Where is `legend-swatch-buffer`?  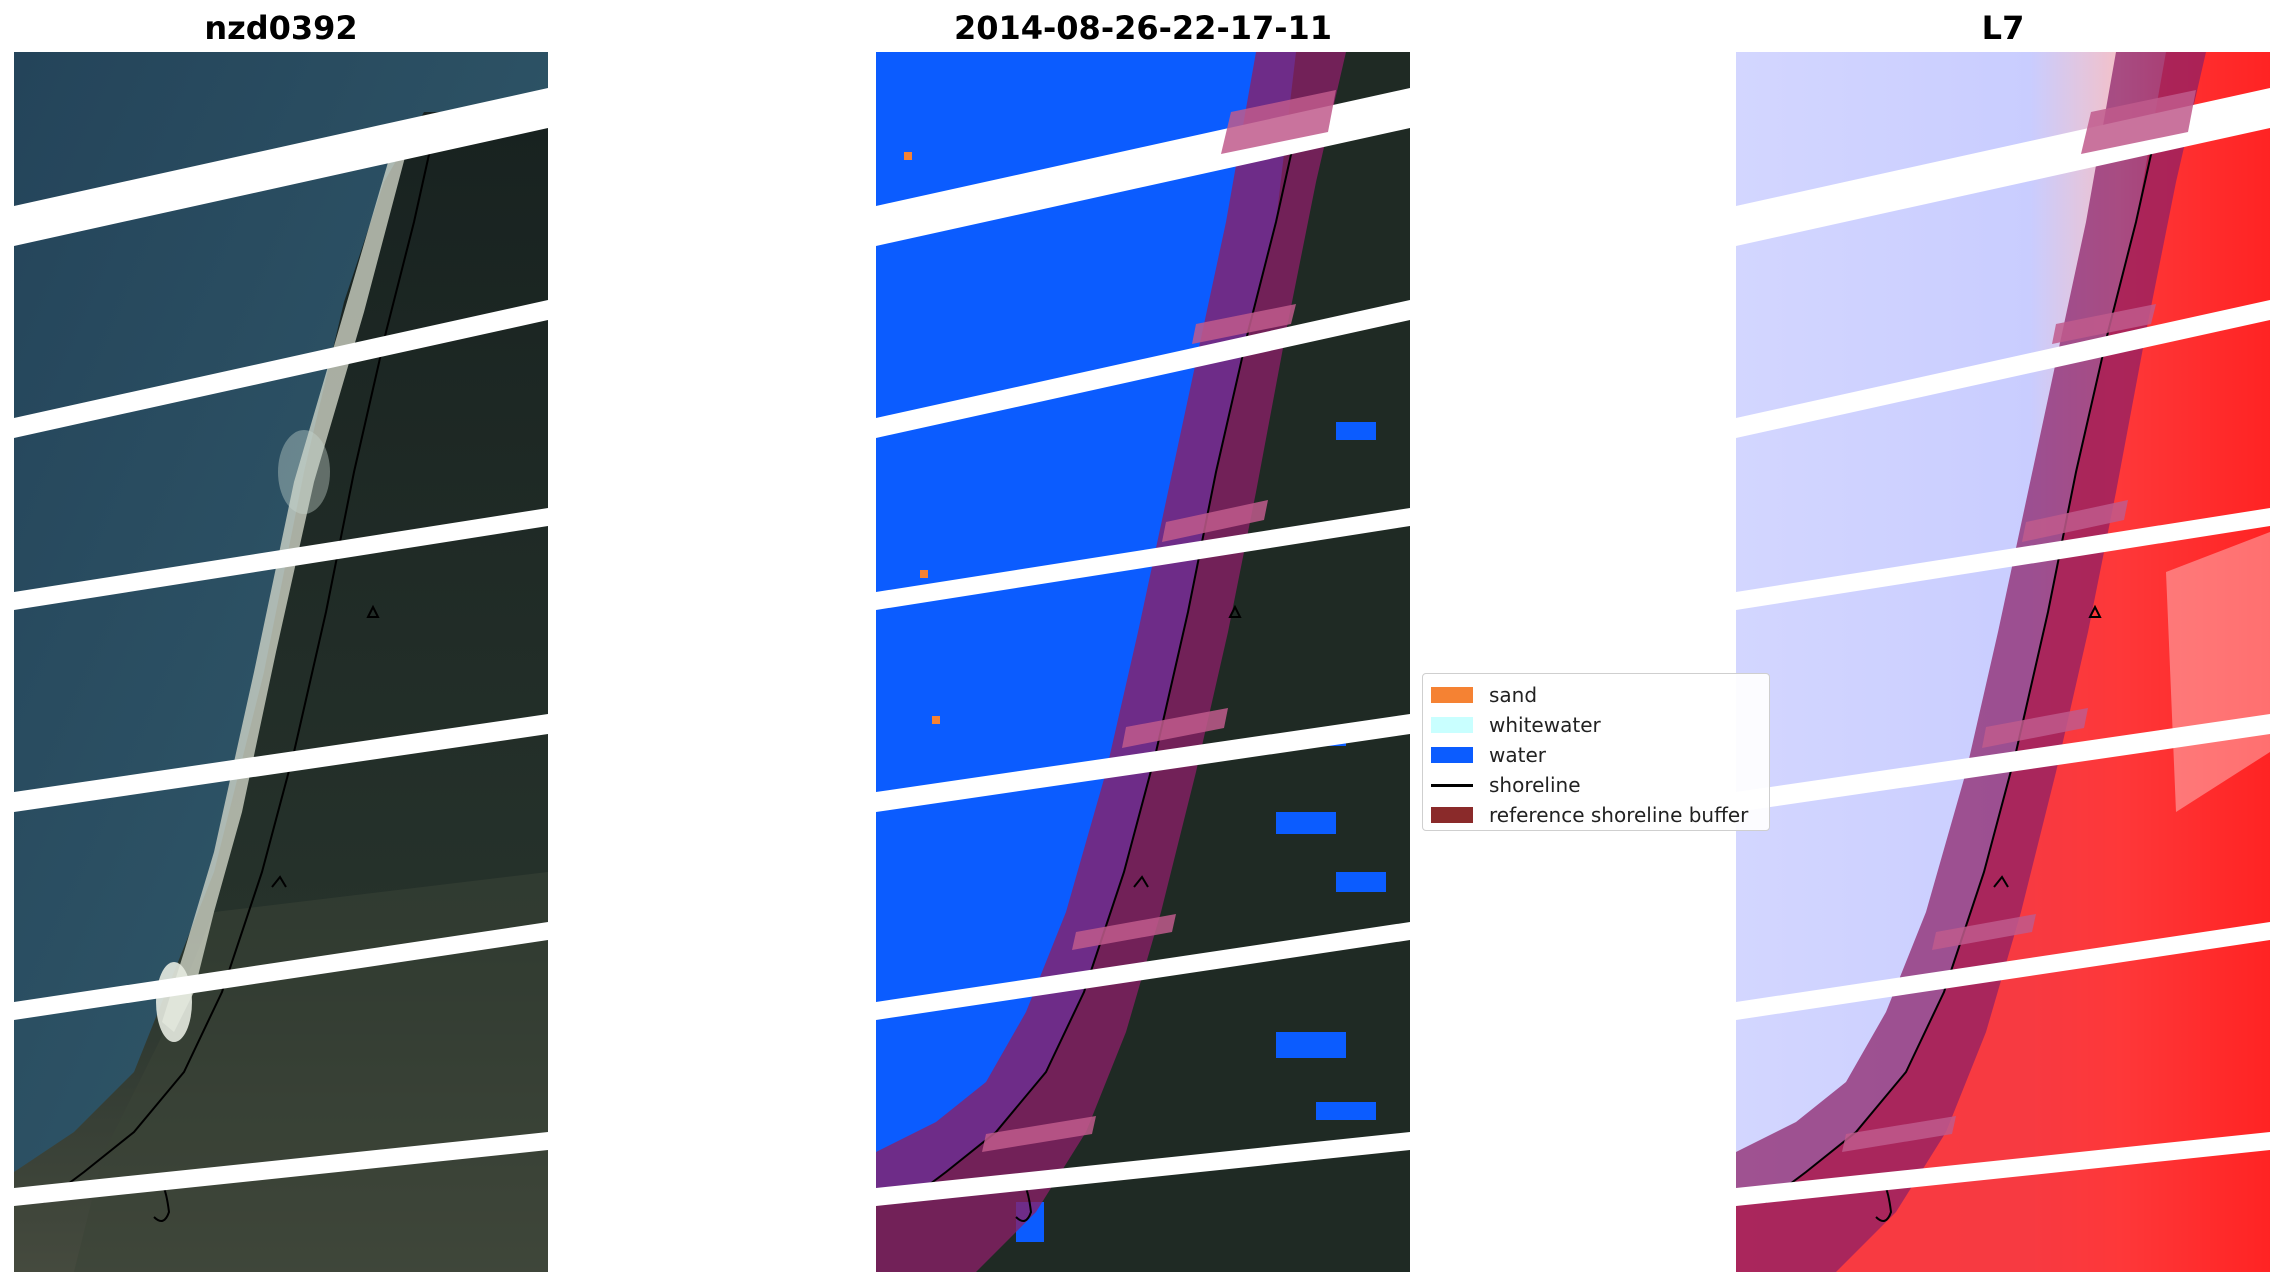
legend-swatch-buffer is located at coordinates (1452, 815).